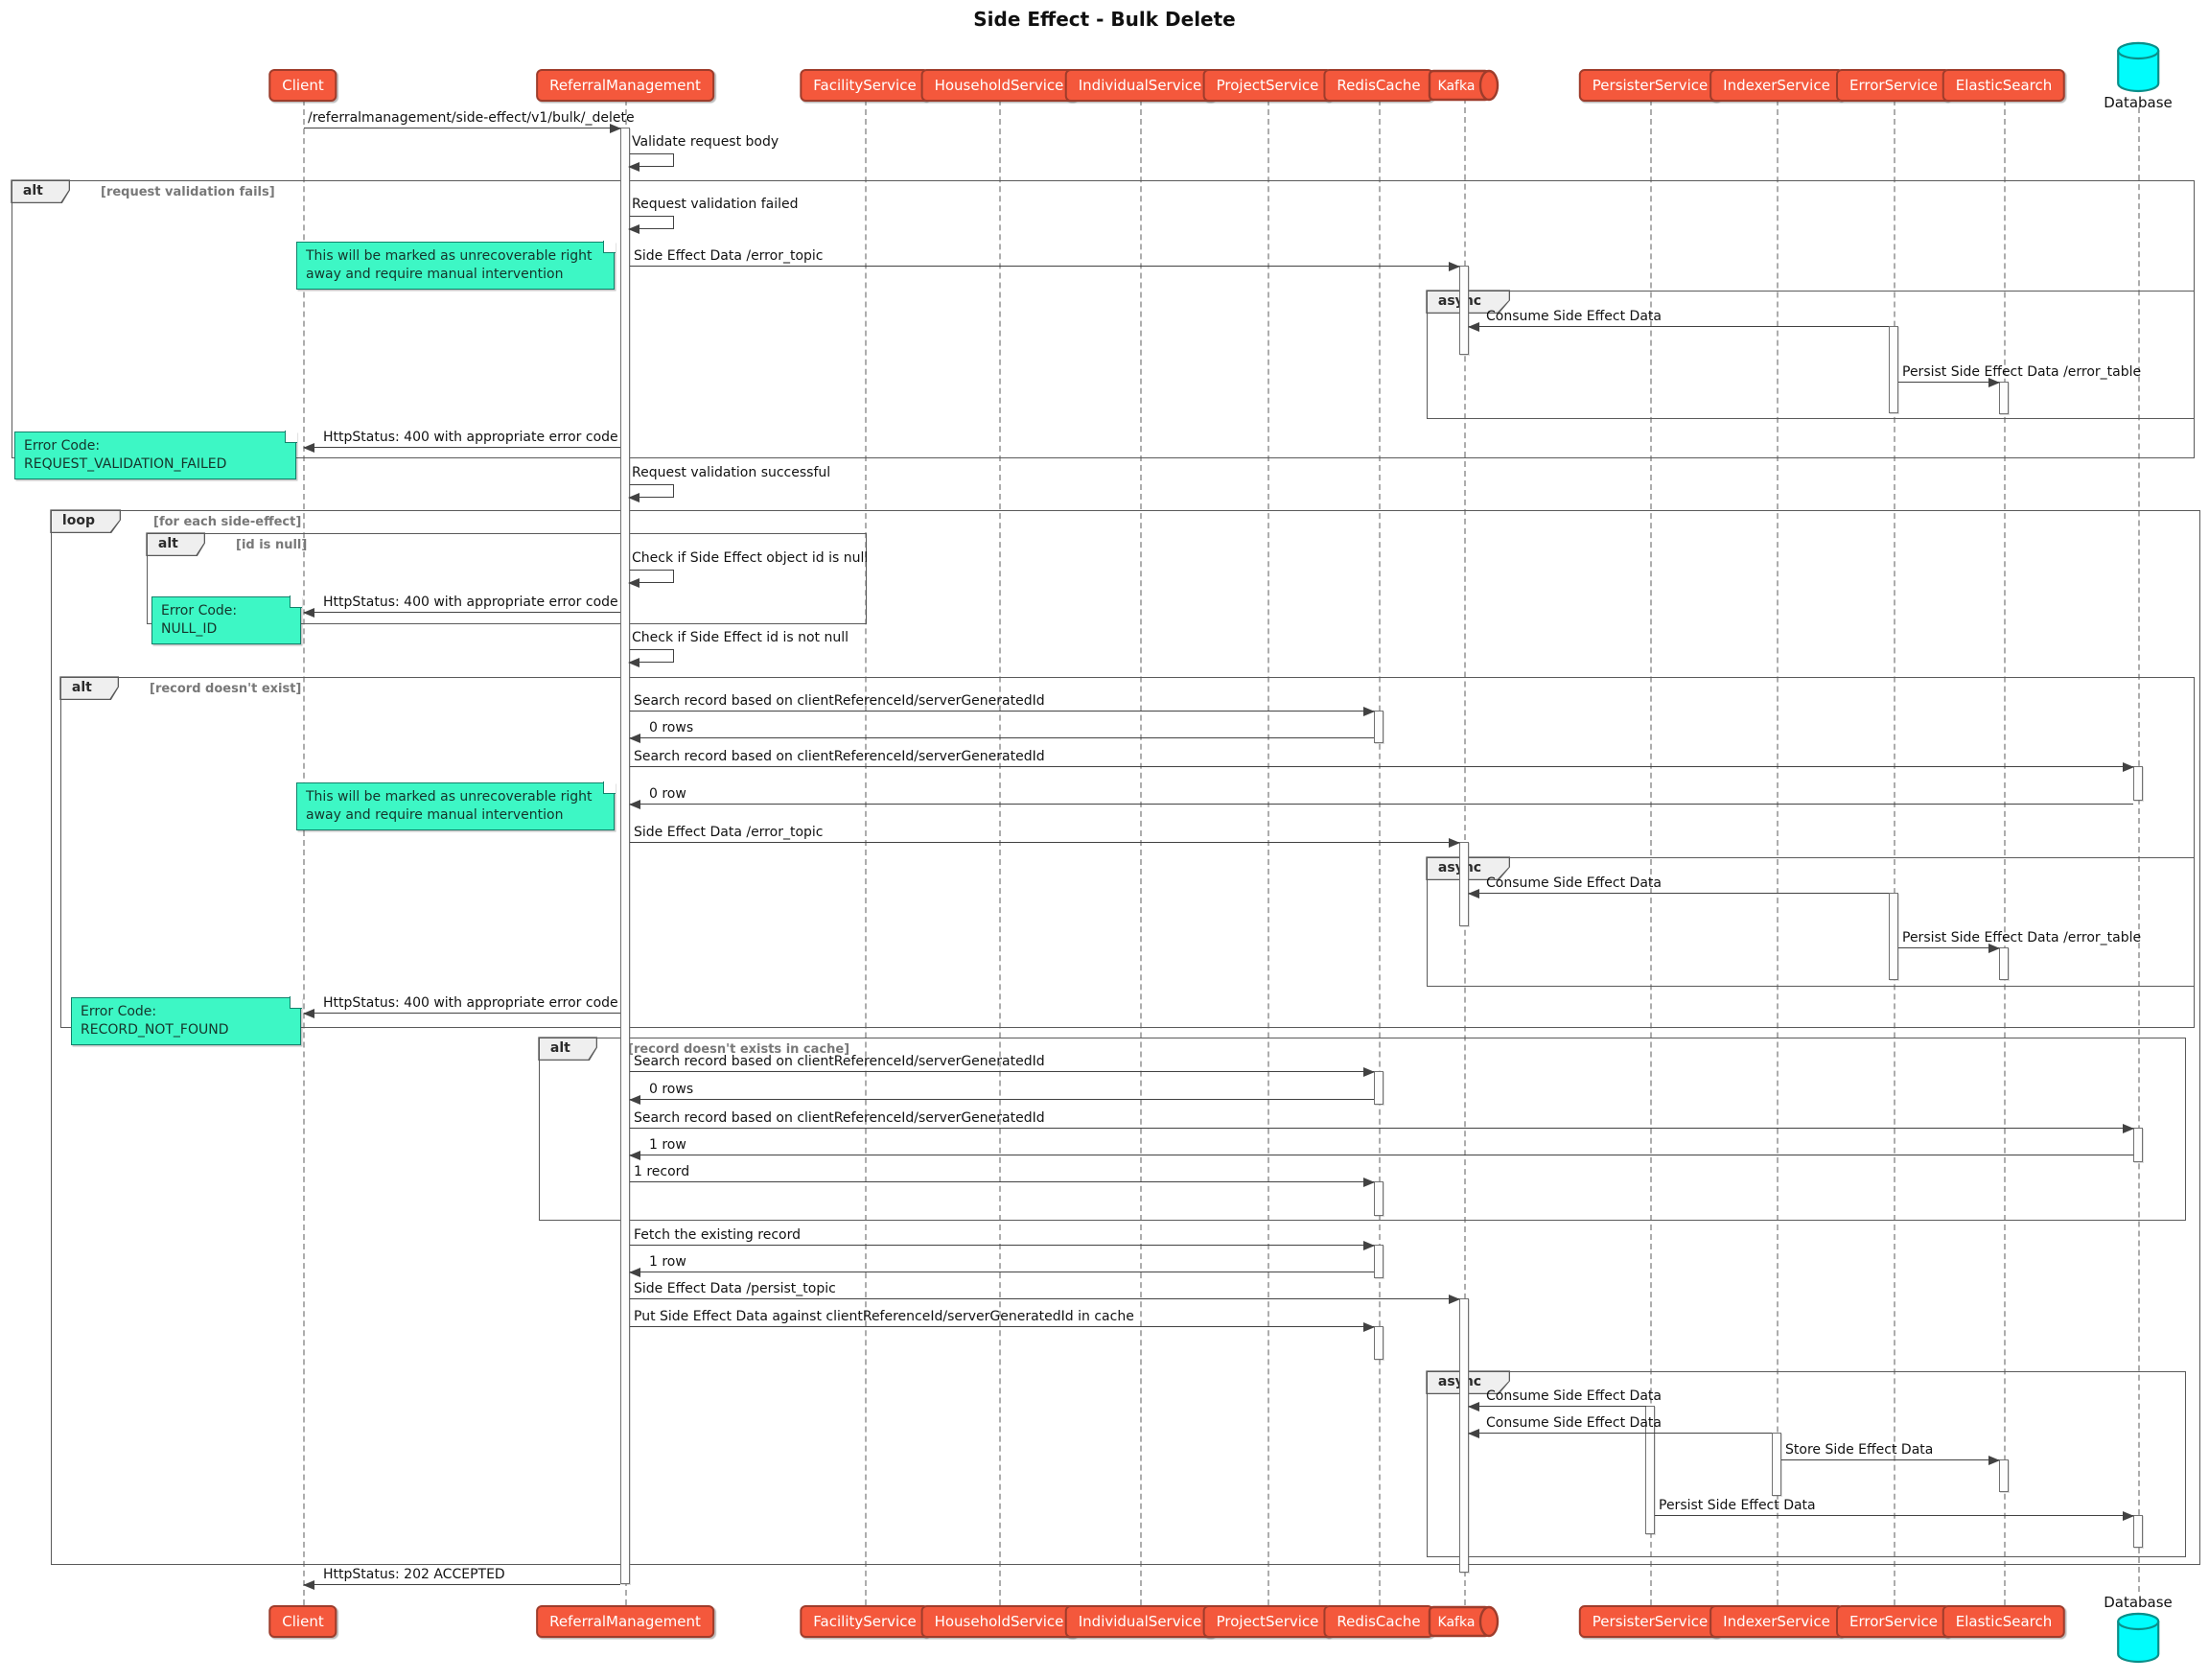 The image size is (2209, 1680). What do you see at coordinates (2005, 852) in the screenshot?
I see `lifeline-elasticsearch` at bounding box center [2005, 852].